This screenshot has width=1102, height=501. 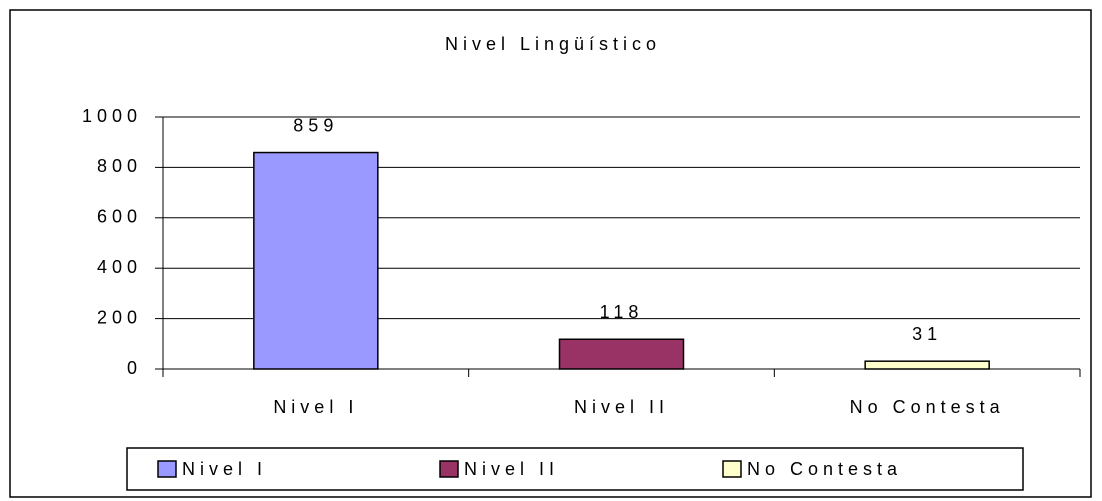 I want to click on y-tick-label: 200, so click(x=119, y=317).